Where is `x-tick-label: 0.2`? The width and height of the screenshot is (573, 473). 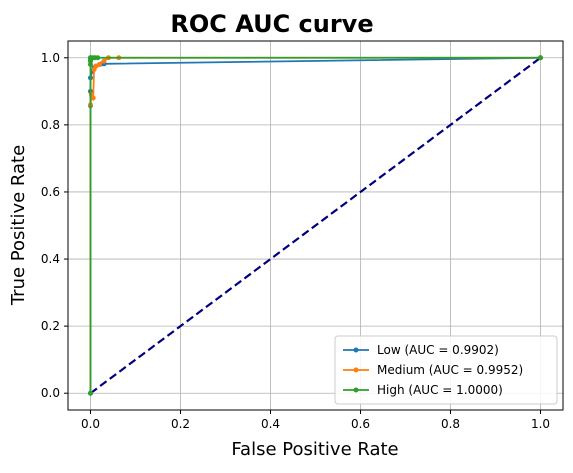 x-tick-label: 0.2 is located at coordinates (180, 424).